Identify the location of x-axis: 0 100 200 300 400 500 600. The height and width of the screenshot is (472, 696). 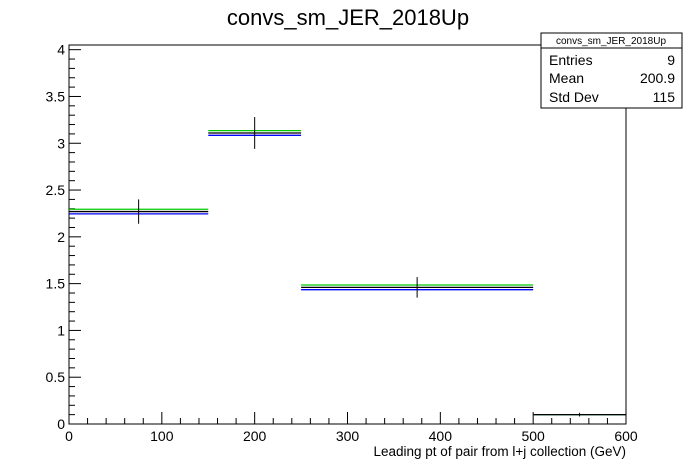
(351, 428).